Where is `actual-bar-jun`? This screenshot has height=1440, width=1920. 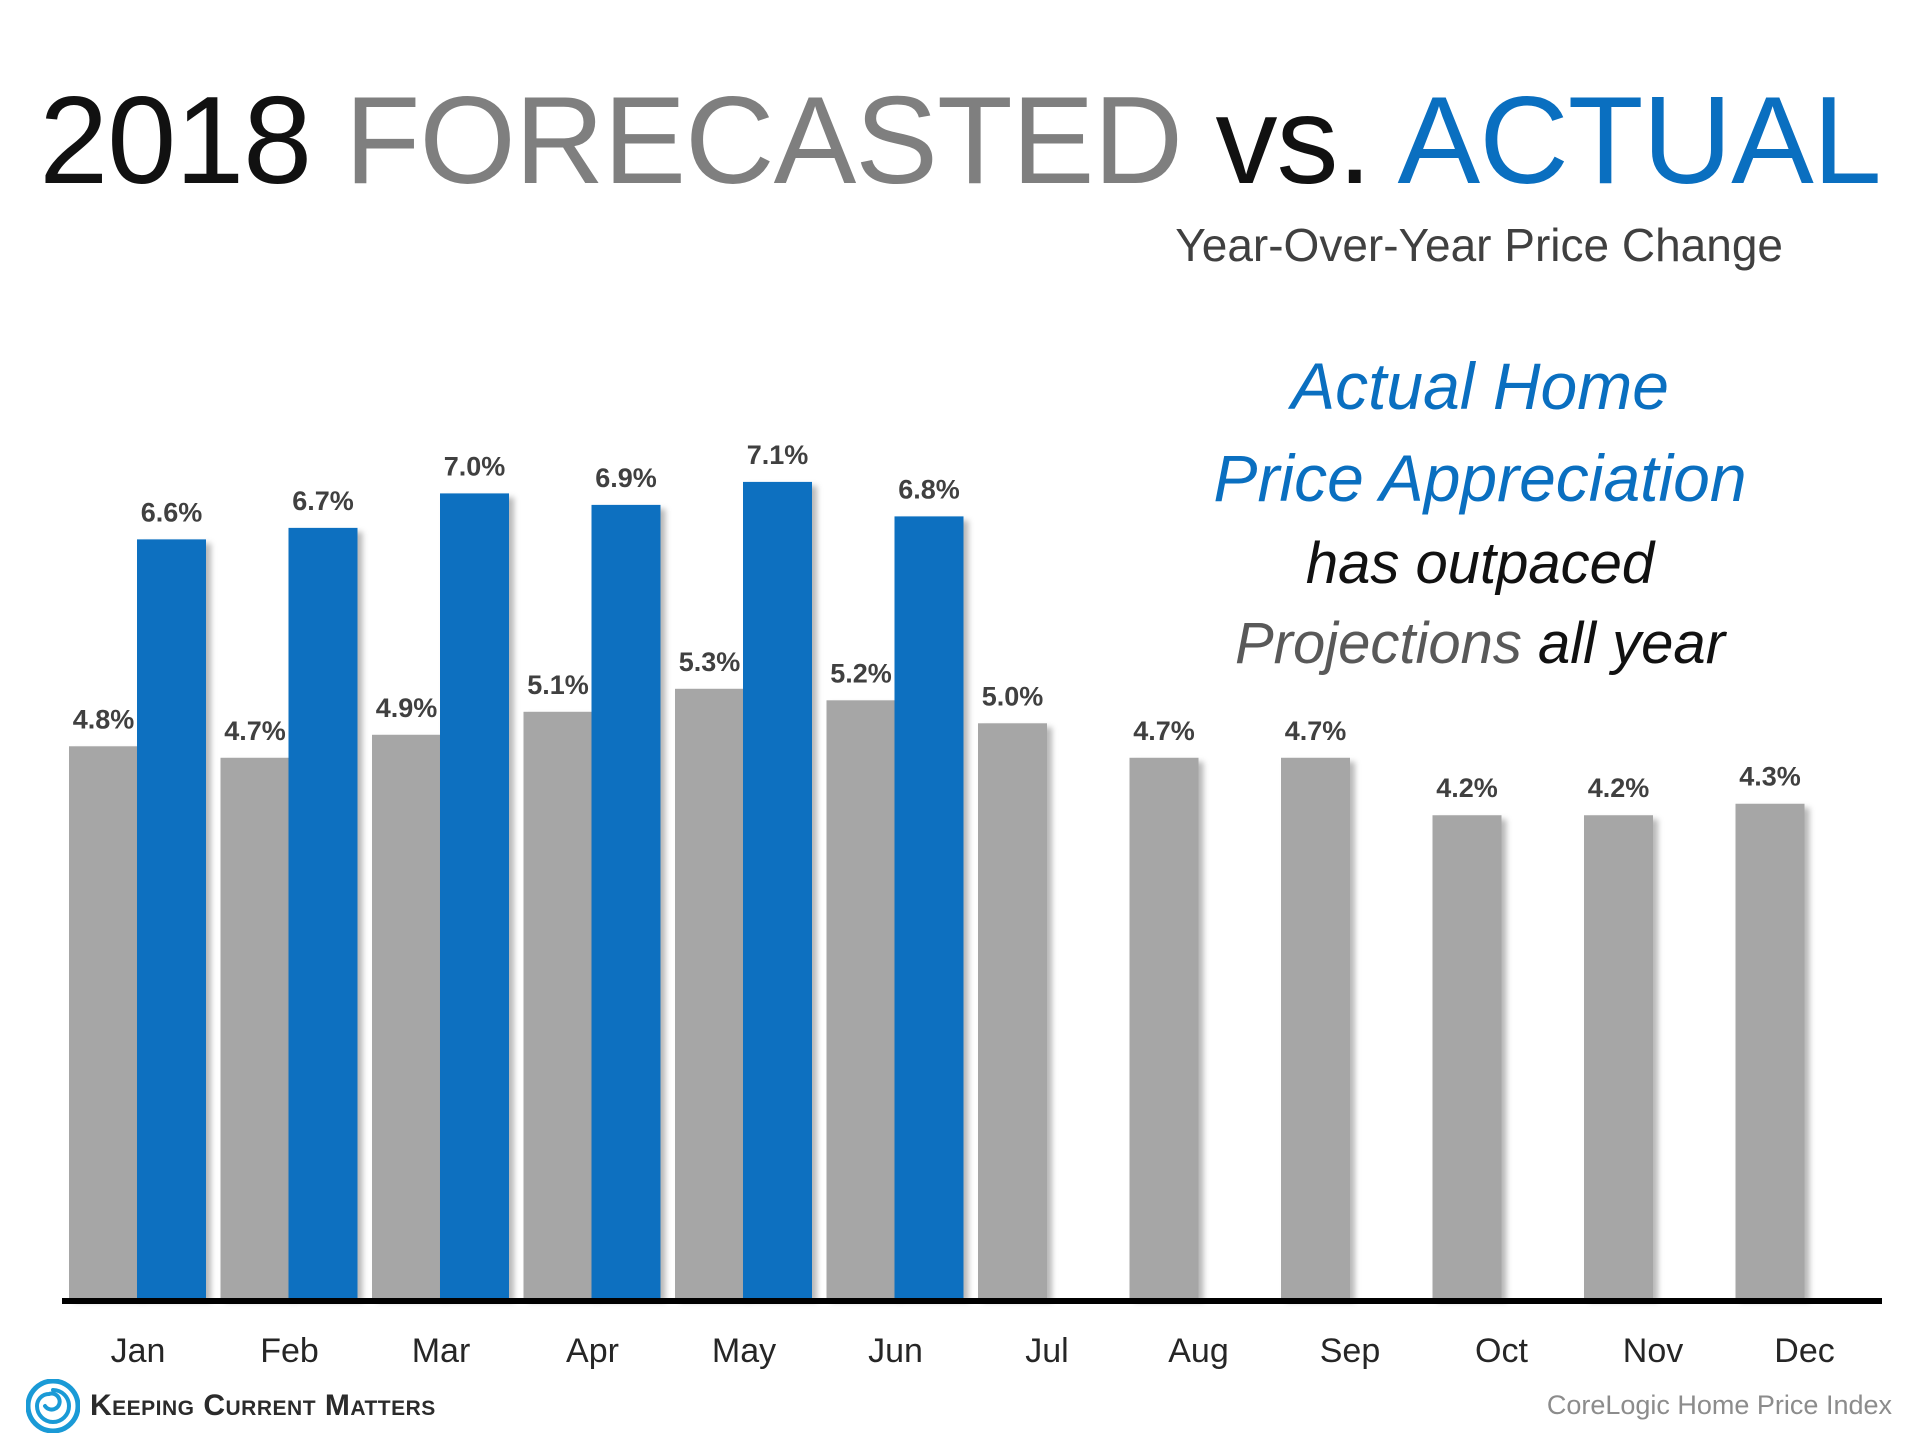
actual-bar-jun is located at coordinates (929, 907).